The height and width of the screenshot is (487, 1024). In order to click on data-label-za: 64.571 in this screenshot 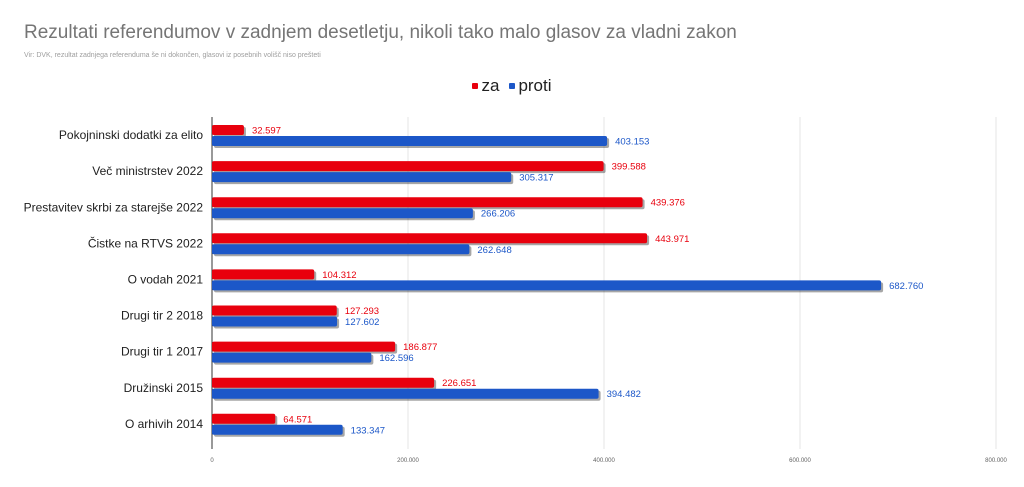, I will do `click(297, 419)`.